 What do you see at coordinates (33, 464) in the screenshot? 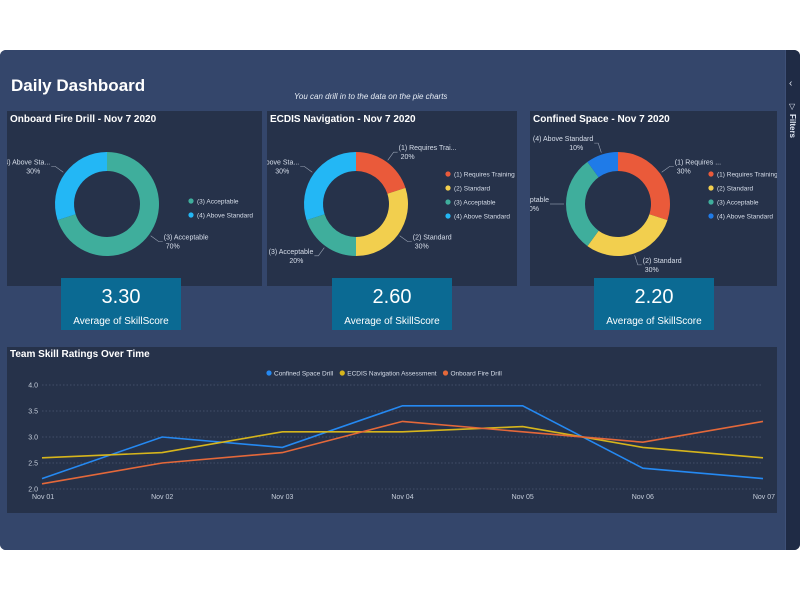
I see `y-tick-label: 2.5` at bounding box center [33, 464].